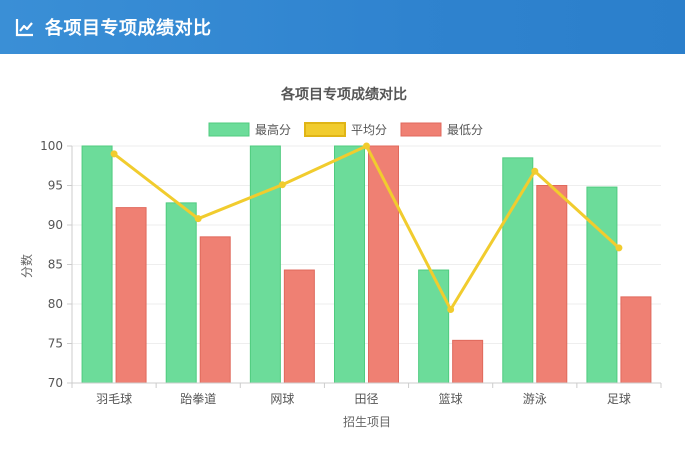 The image size is (685, 449). Describe the element at coordinates (619, 399) in the screenshot. I see `x-tick-label: 足球` at that location.